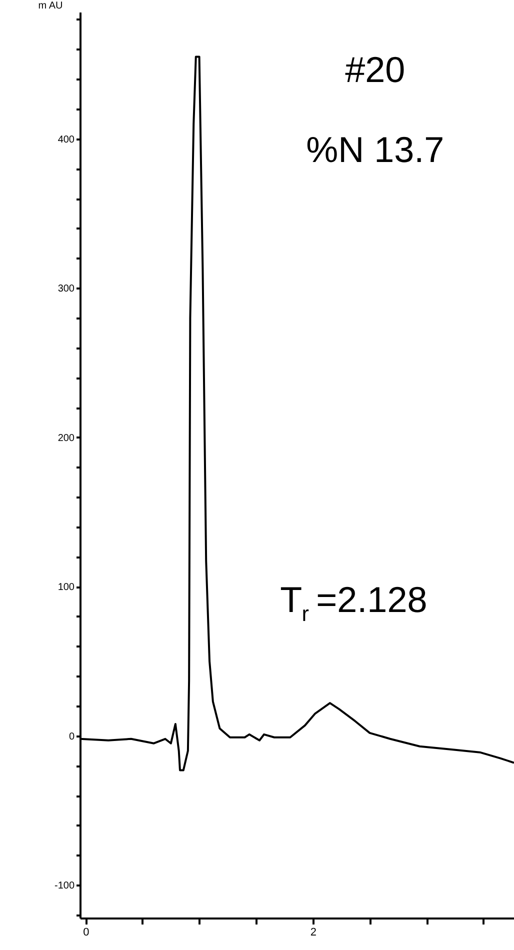 The width and height of the screenshot is (514, 950). Describe the element at coordinates (375, 149) in the screenshot. I see `annotation: %N 13.7` at that location.